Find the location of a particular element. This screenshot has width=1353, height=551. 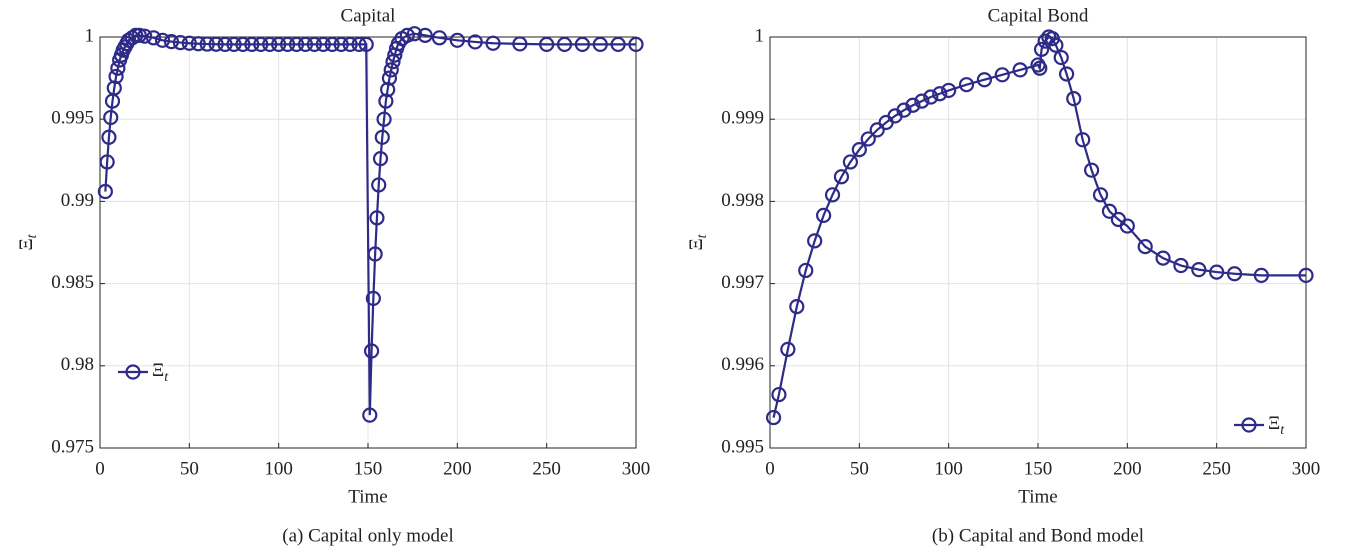

y-tick-label: 0.997 is located at coordinates (742, 282).